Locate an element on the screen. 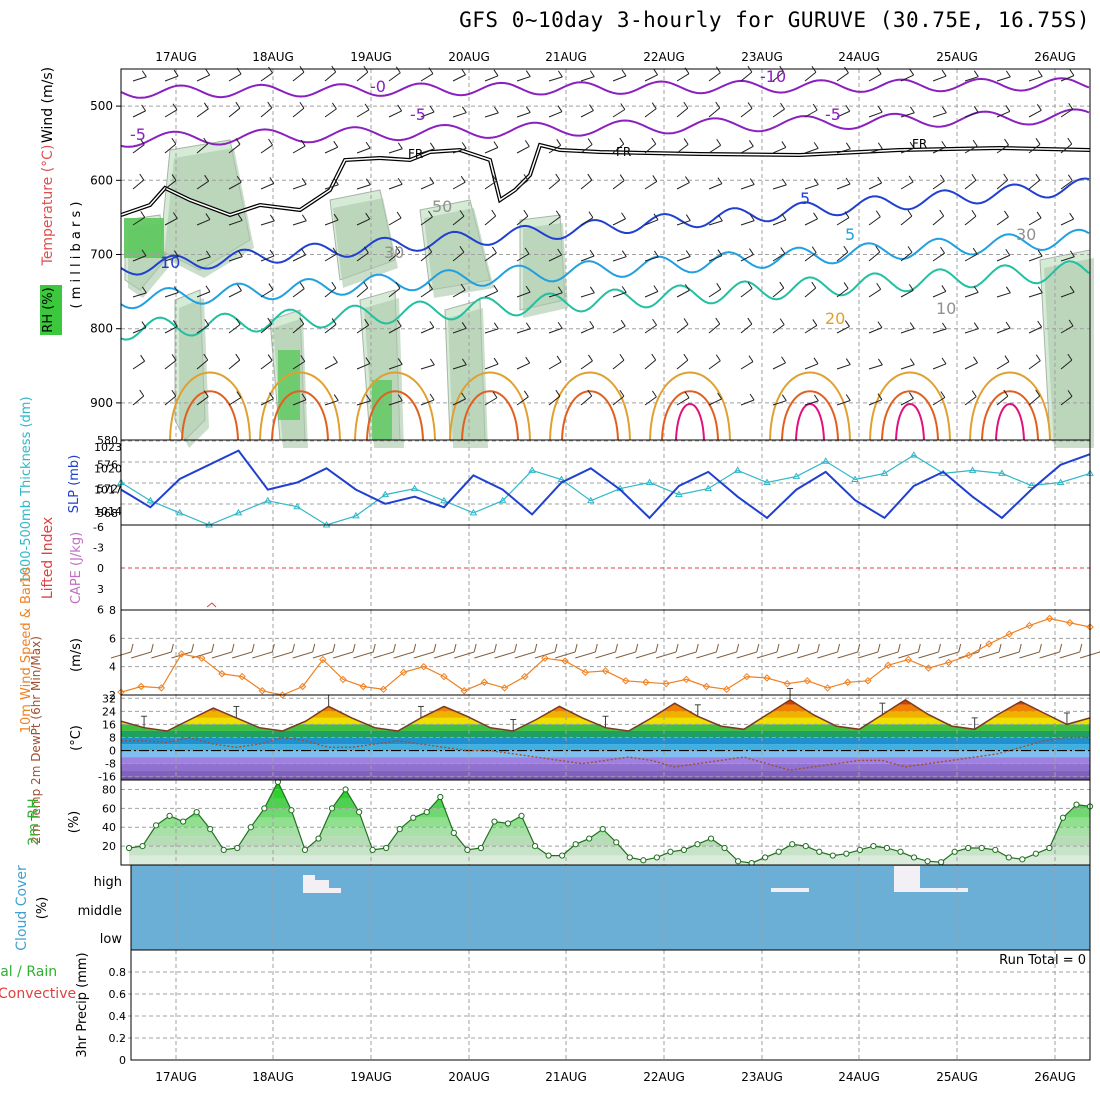 This screenshot has height=1100, width=1100. temp2m-tick: 8 is located at coordinates (112, 738).